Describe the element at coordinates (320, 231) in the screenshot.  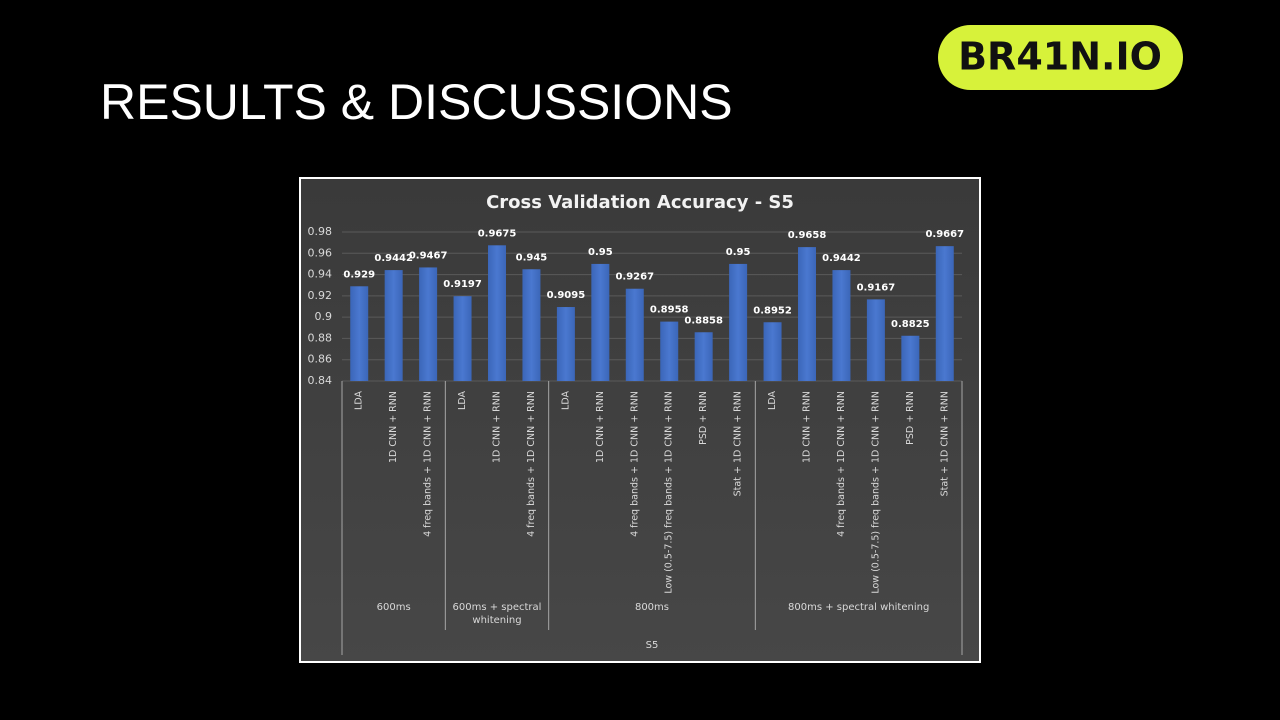
I see `y-tick-label: 0.98` at that location.